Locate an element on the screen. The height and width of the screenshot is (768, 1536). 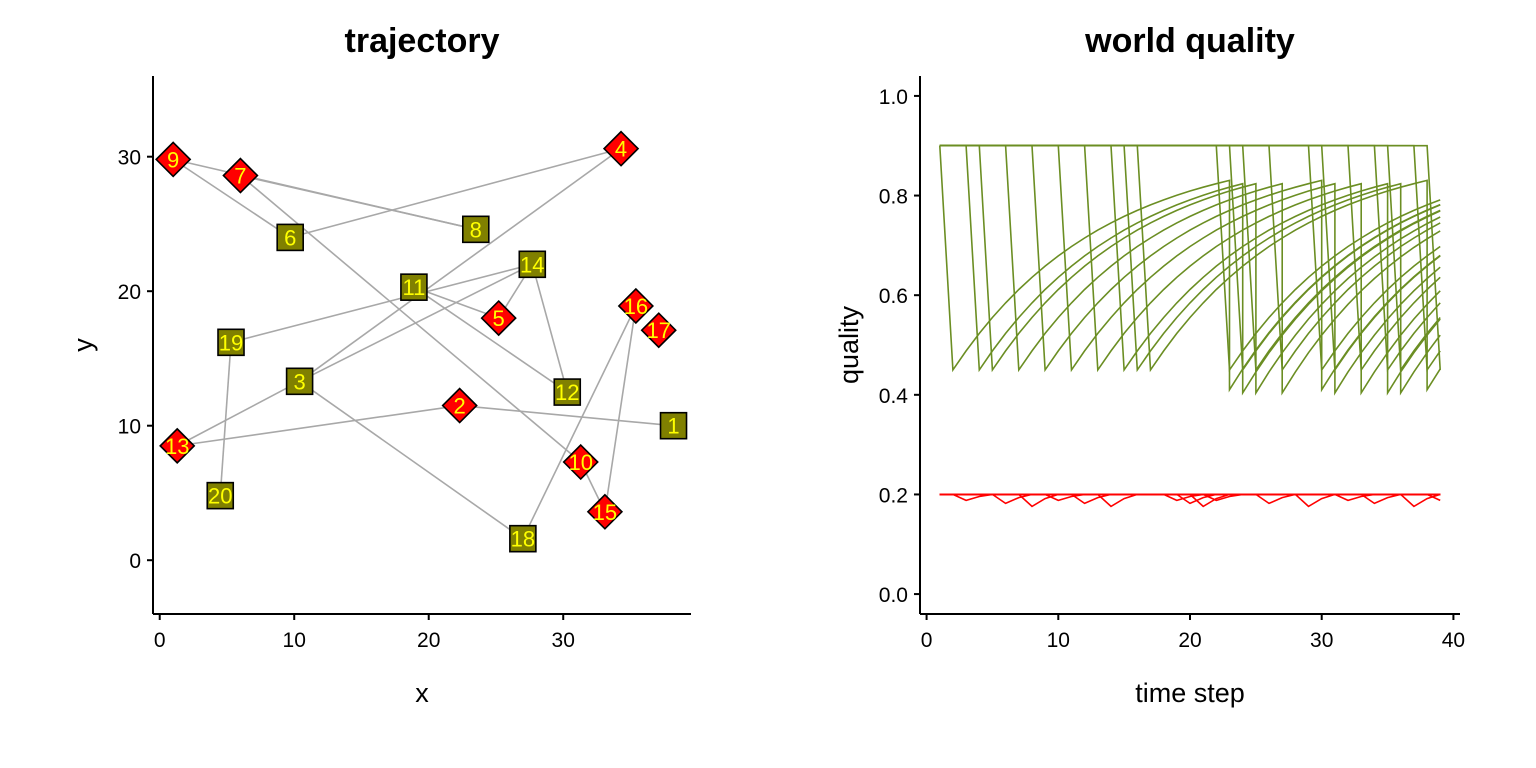
point-id-label: 8 is located at coordinates (476, 229).